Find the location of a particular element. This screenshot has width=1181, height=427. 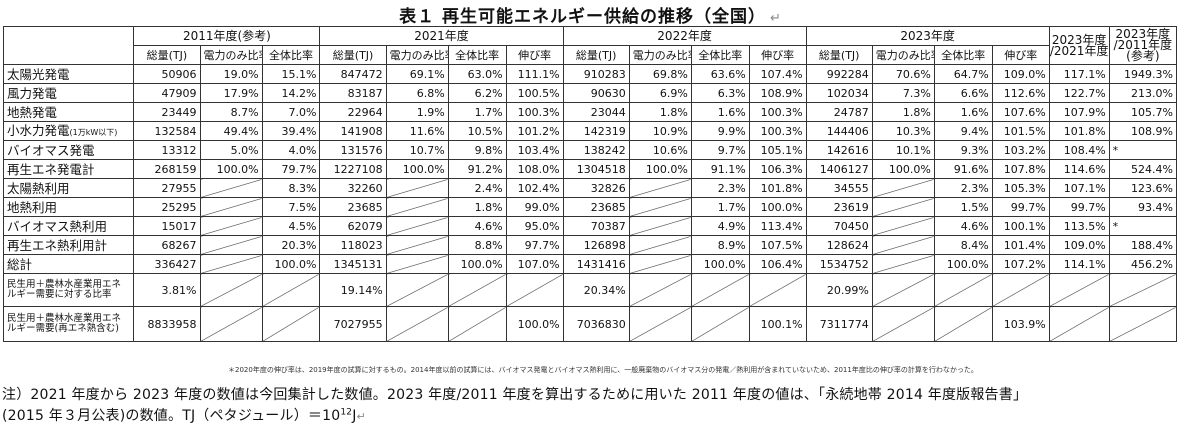

row-label: 再生エネ発電計 is located at coordinates (68, 169).